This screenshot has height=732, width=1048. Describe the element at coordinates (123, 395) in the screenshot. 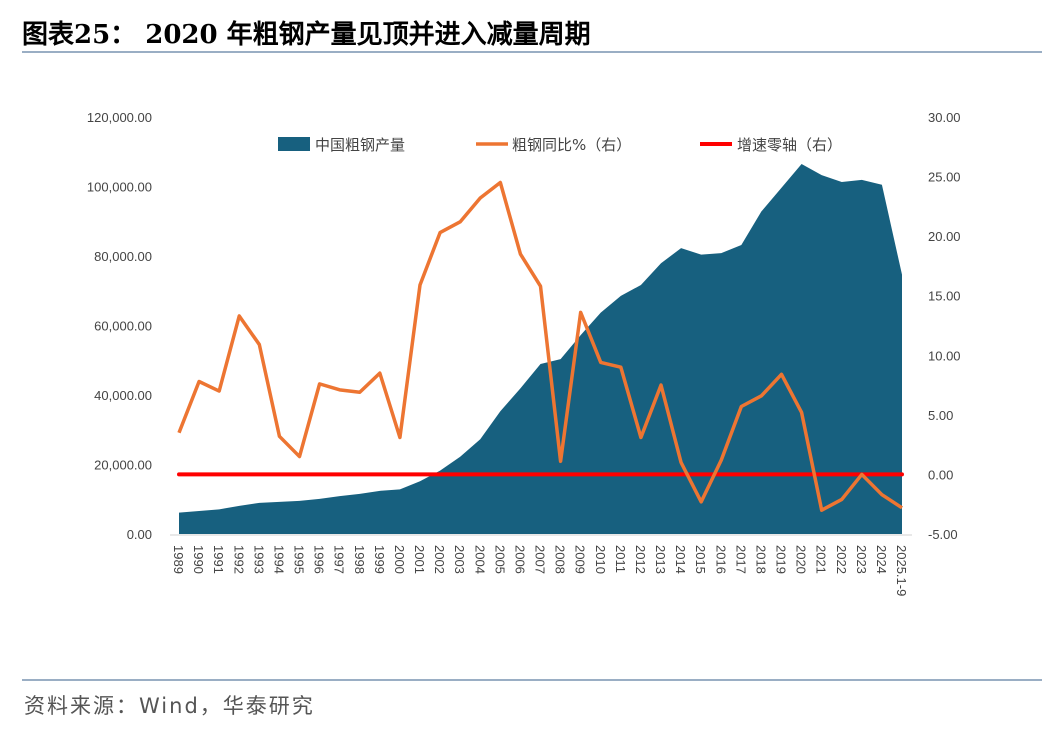

I see `left-tick-label: 40,000.00` at that location.